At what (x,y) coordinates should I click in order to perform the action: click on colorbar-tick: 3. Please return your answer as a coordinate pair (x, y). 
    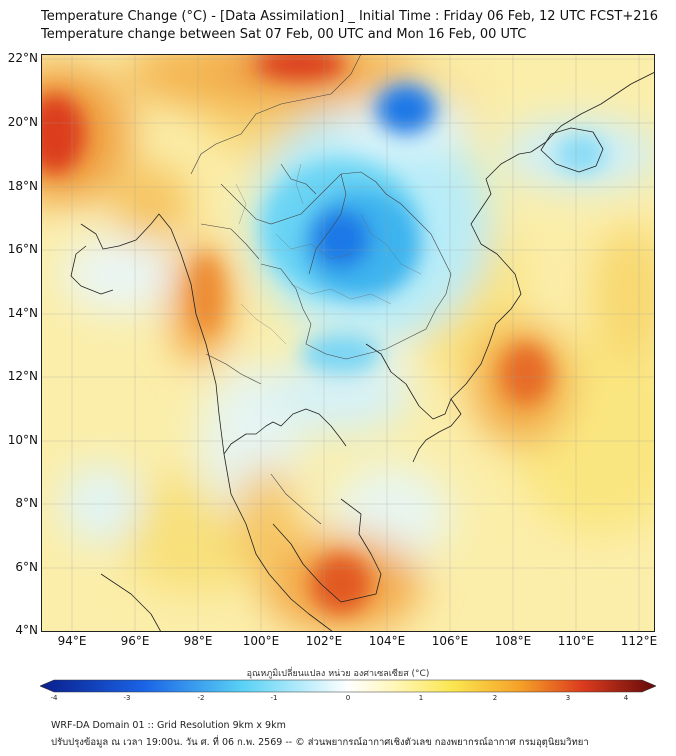
    Looking at the image, I should click on (568, 698).